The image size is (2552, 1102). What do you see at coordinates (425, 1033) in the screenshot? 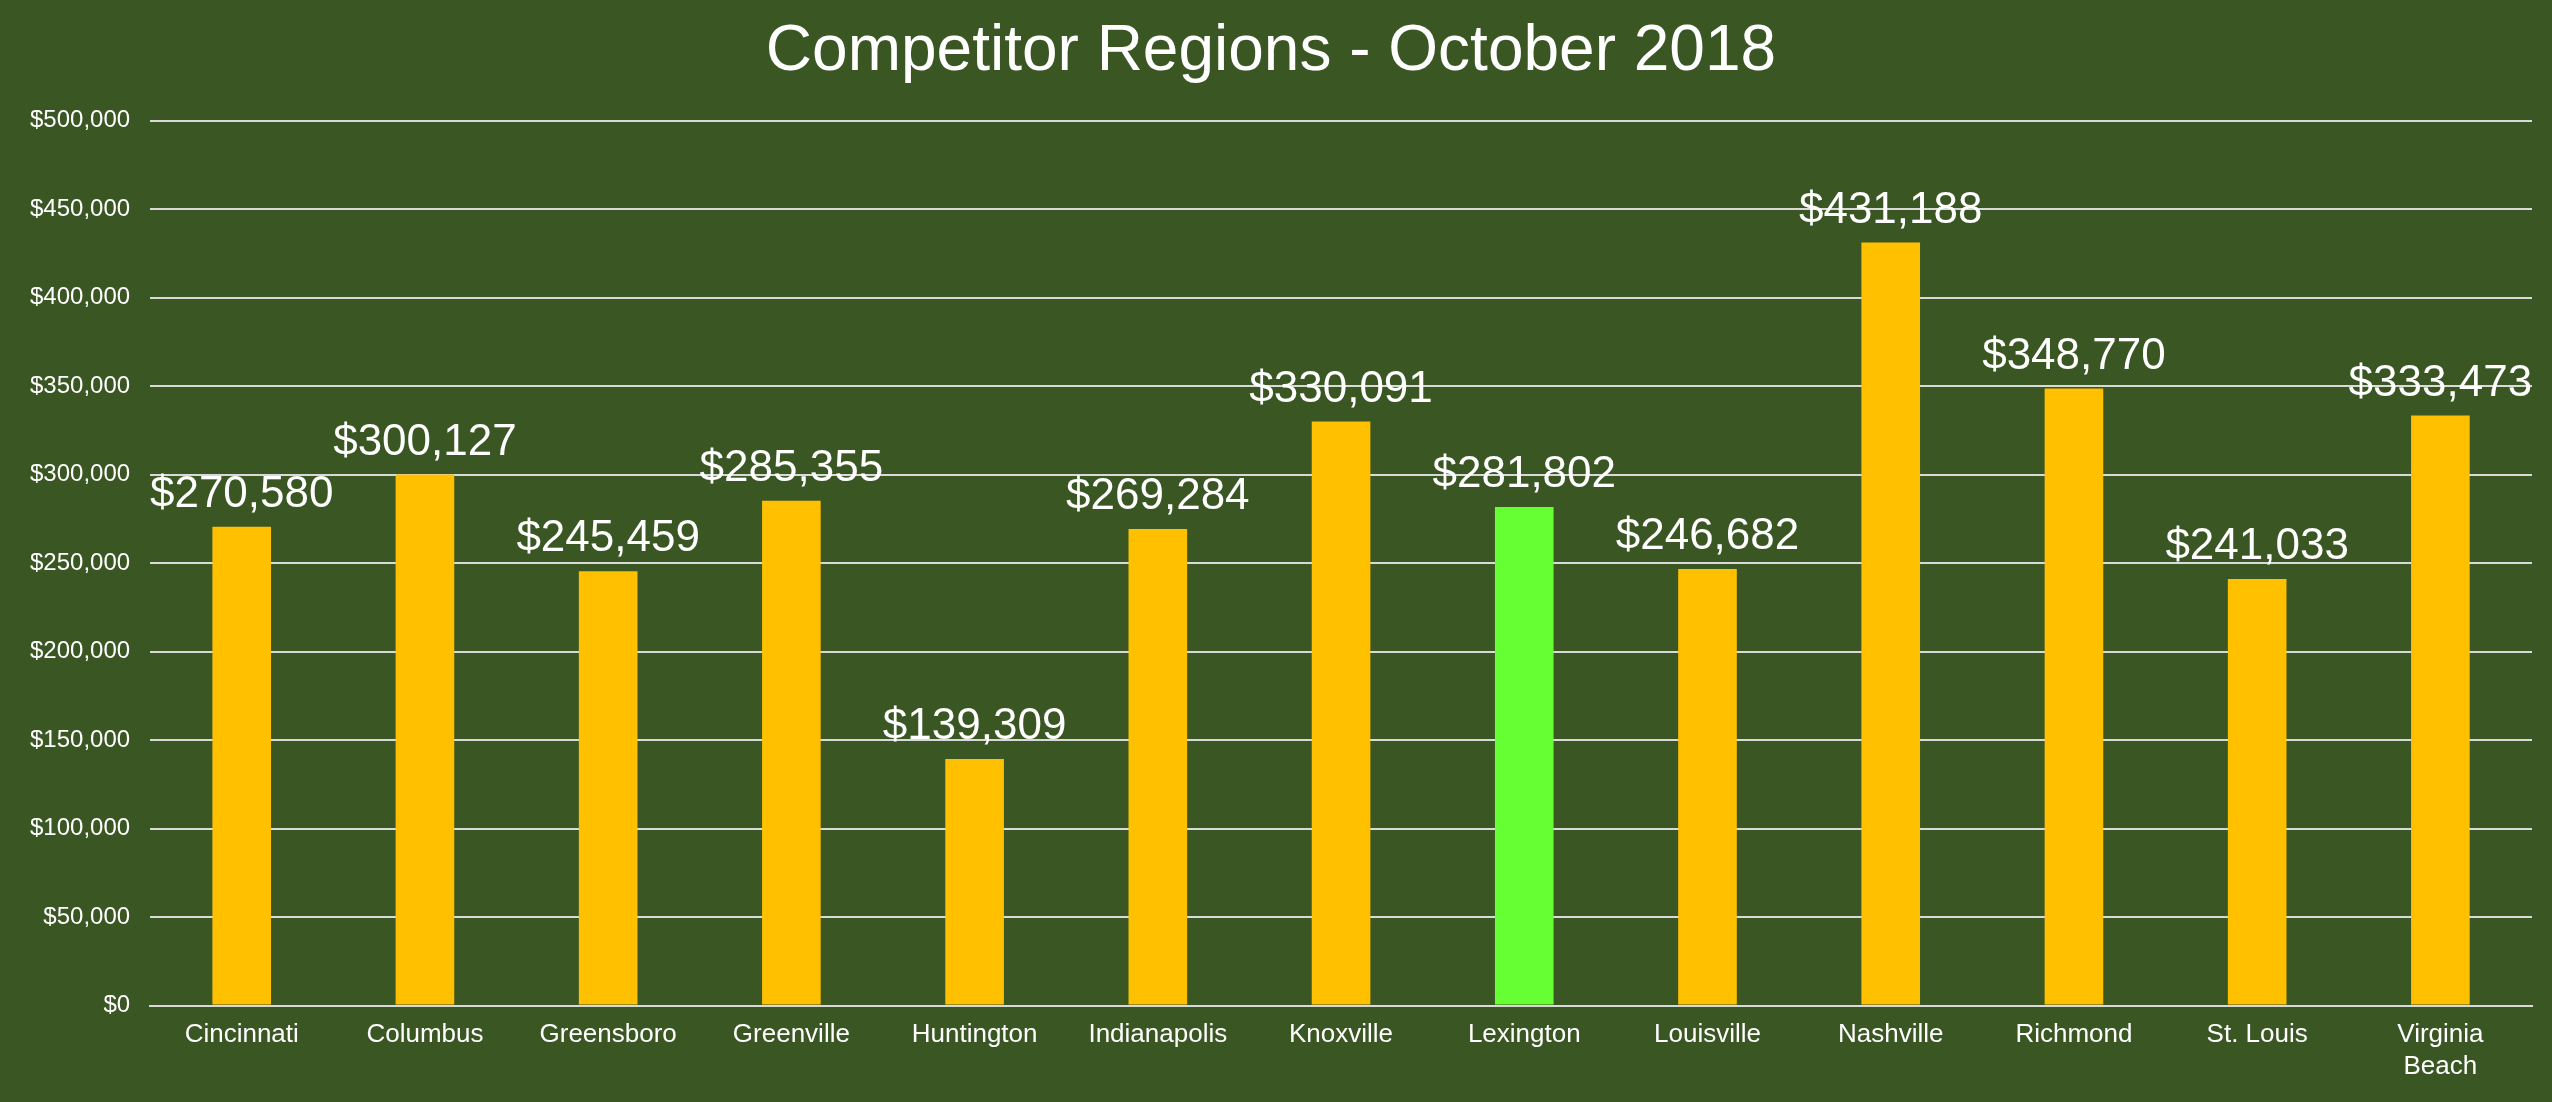
I see `x-tick-label: Columbus` at bounding box center [425, 1033].